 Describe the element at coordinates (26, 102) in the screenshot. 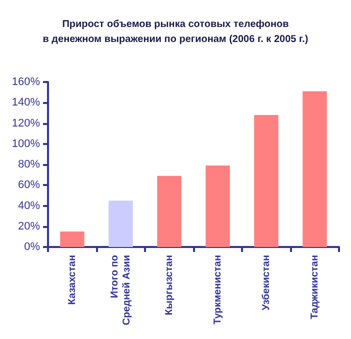

I see `y-tick-label: 140%` at that location.